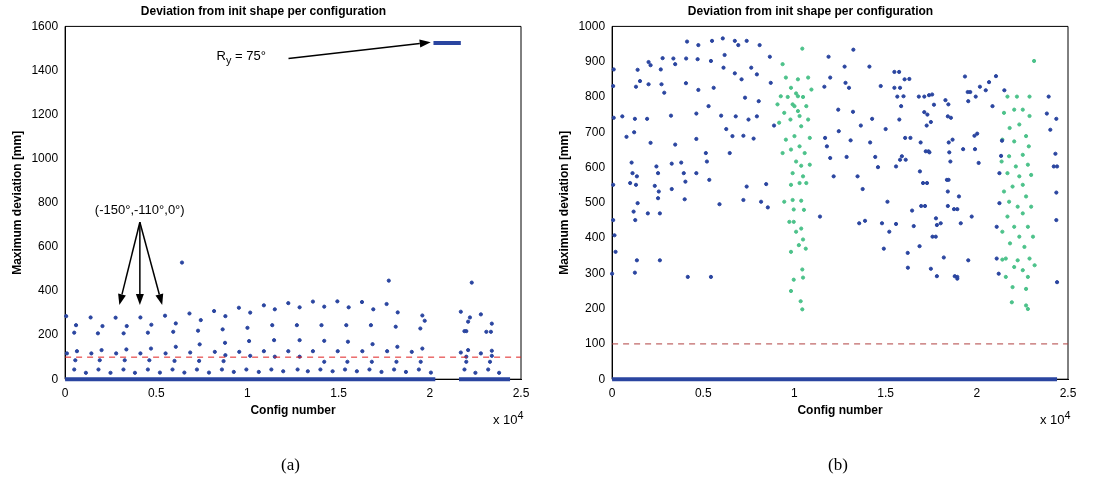 The height and width of the screenshot is (484, 1094). Describe the element at coordinates (595, 202) in the screenshot. I see `y-tick-label: 500` at that location.